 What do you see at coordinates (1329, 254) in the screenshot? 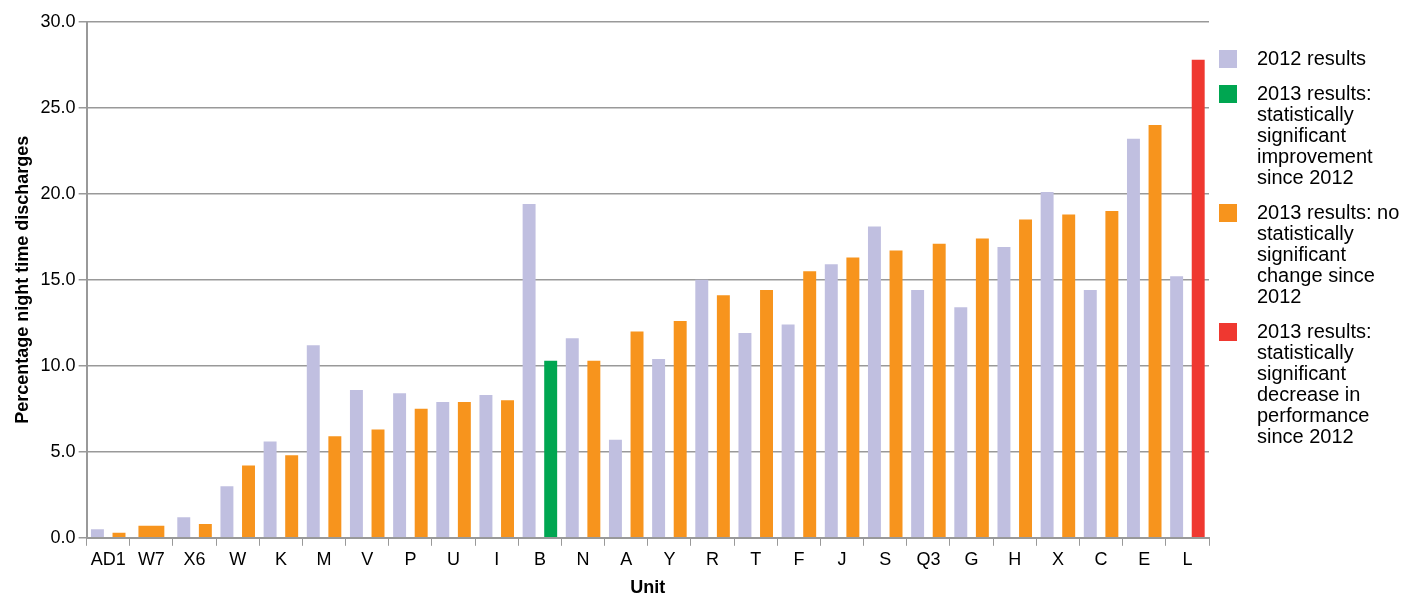
I see `legend-label: 2013 results: no statistically significant change since 2012` at bounding box center [1329, 254].